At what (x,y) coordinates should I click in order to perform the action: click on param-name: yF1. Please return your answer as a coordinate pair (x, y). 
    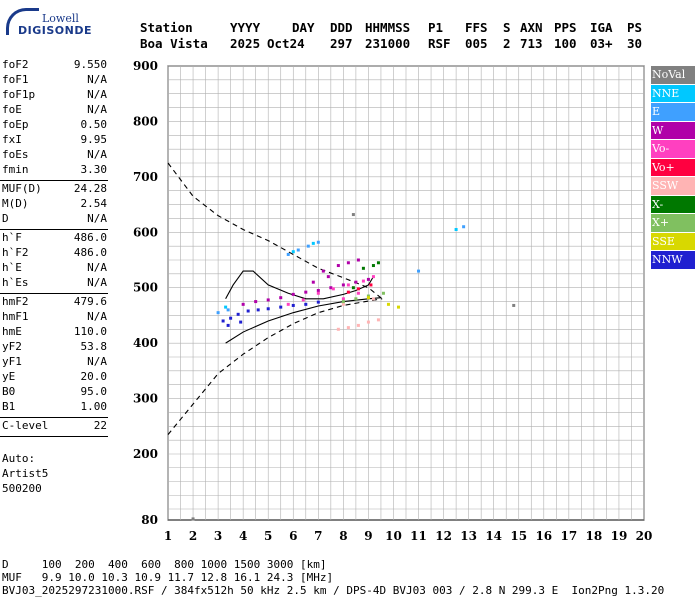
    Looking at the image, I should click on (12, 361).